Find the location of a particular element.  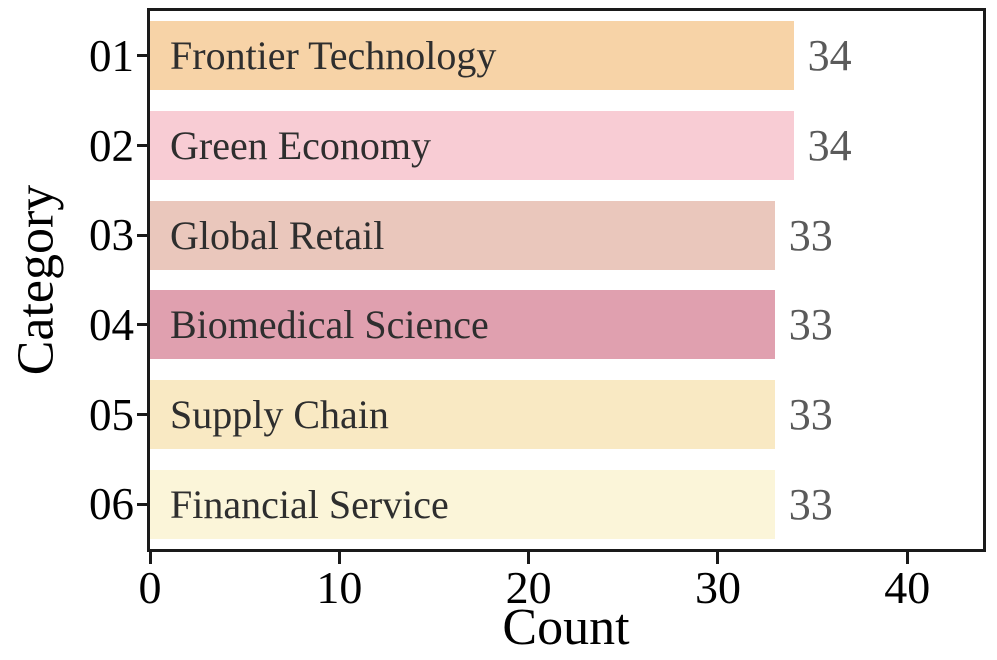

bar: Green Economy is located at coordinates (472, 145).